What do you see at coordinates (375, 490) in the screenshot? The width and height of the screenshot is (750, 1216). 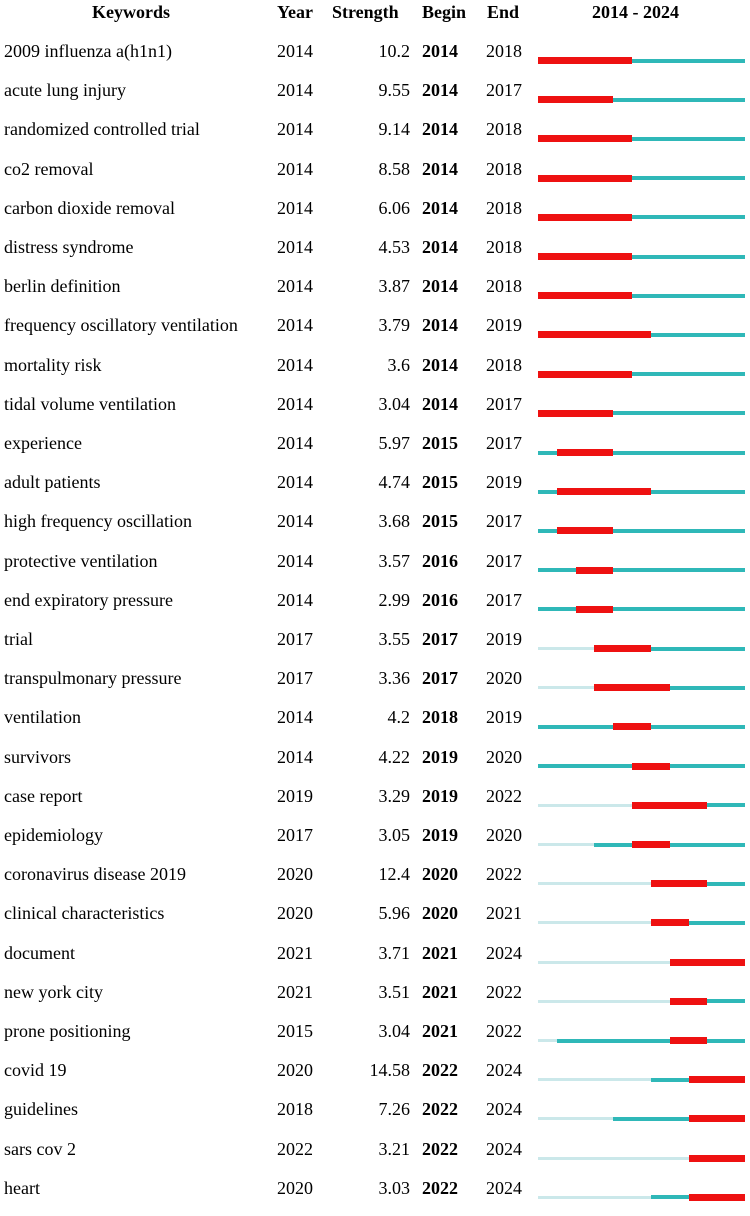 I see `table-row: adult patients 2014 4.74 2015 2019` at bounding box center [375, 490].